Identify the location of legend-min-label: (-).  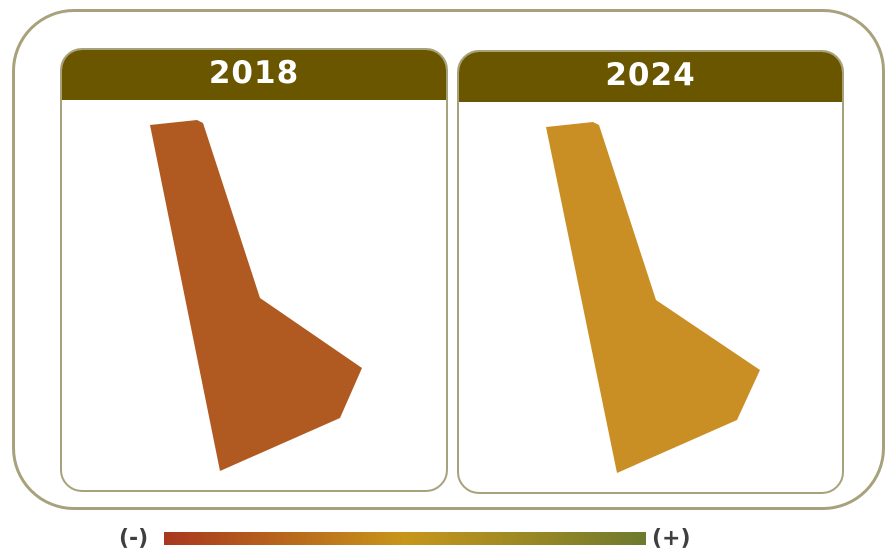
(134, 538).